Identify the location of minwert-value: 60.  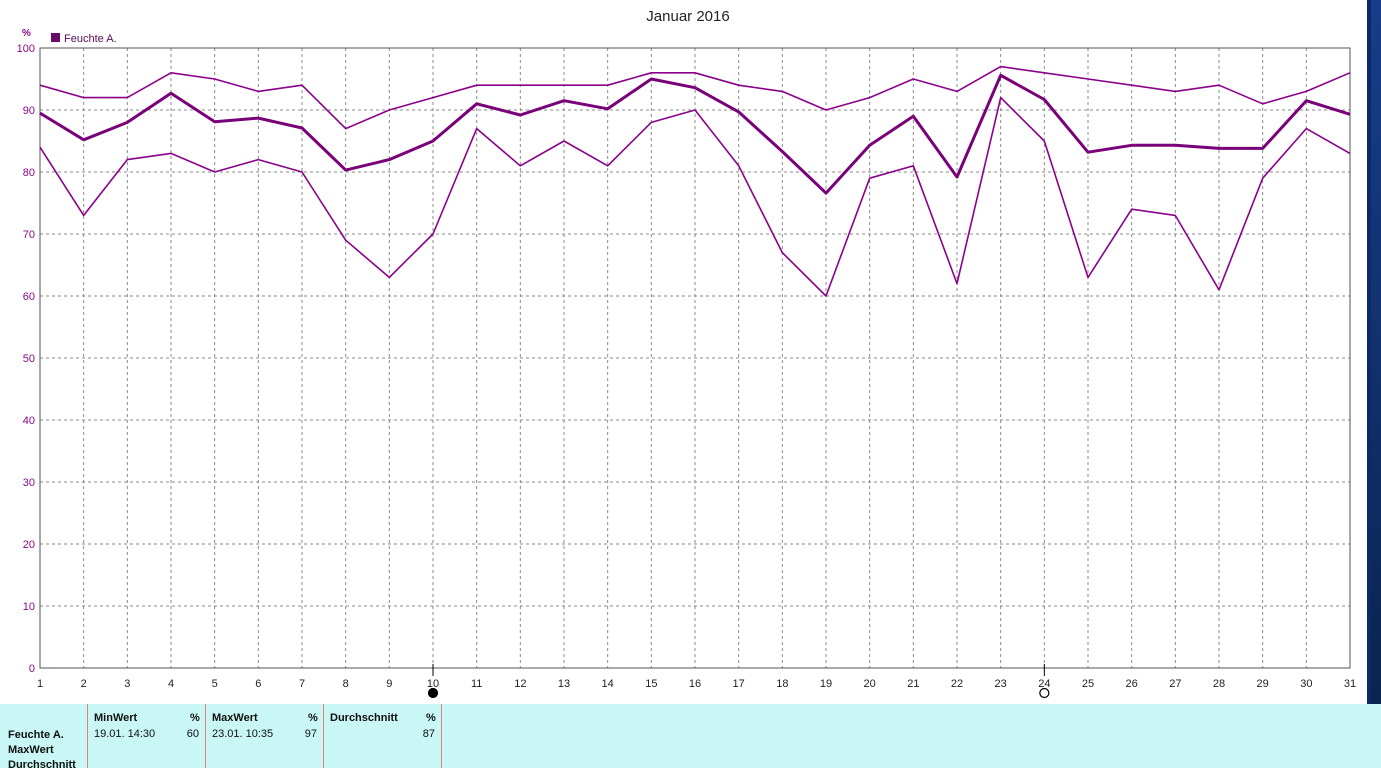
(192, 734).